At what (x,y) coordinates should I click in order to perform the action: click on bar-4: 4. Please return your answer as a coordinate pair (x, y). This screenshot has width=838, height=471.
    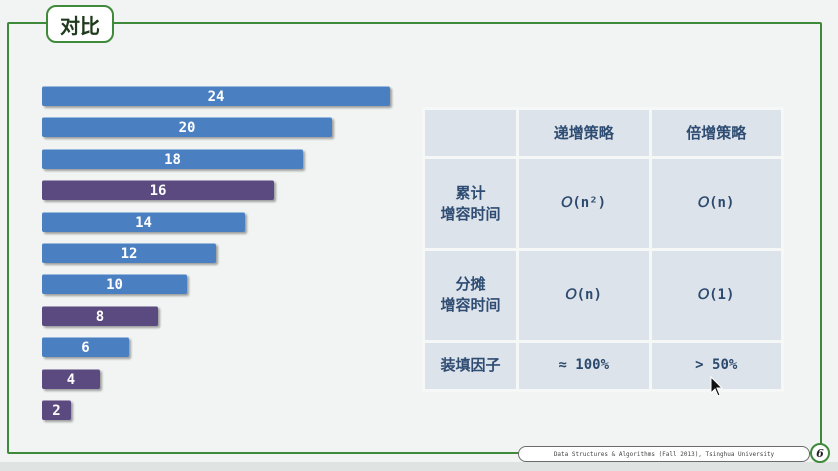
    Looking at the image, I should click on (71, 379).